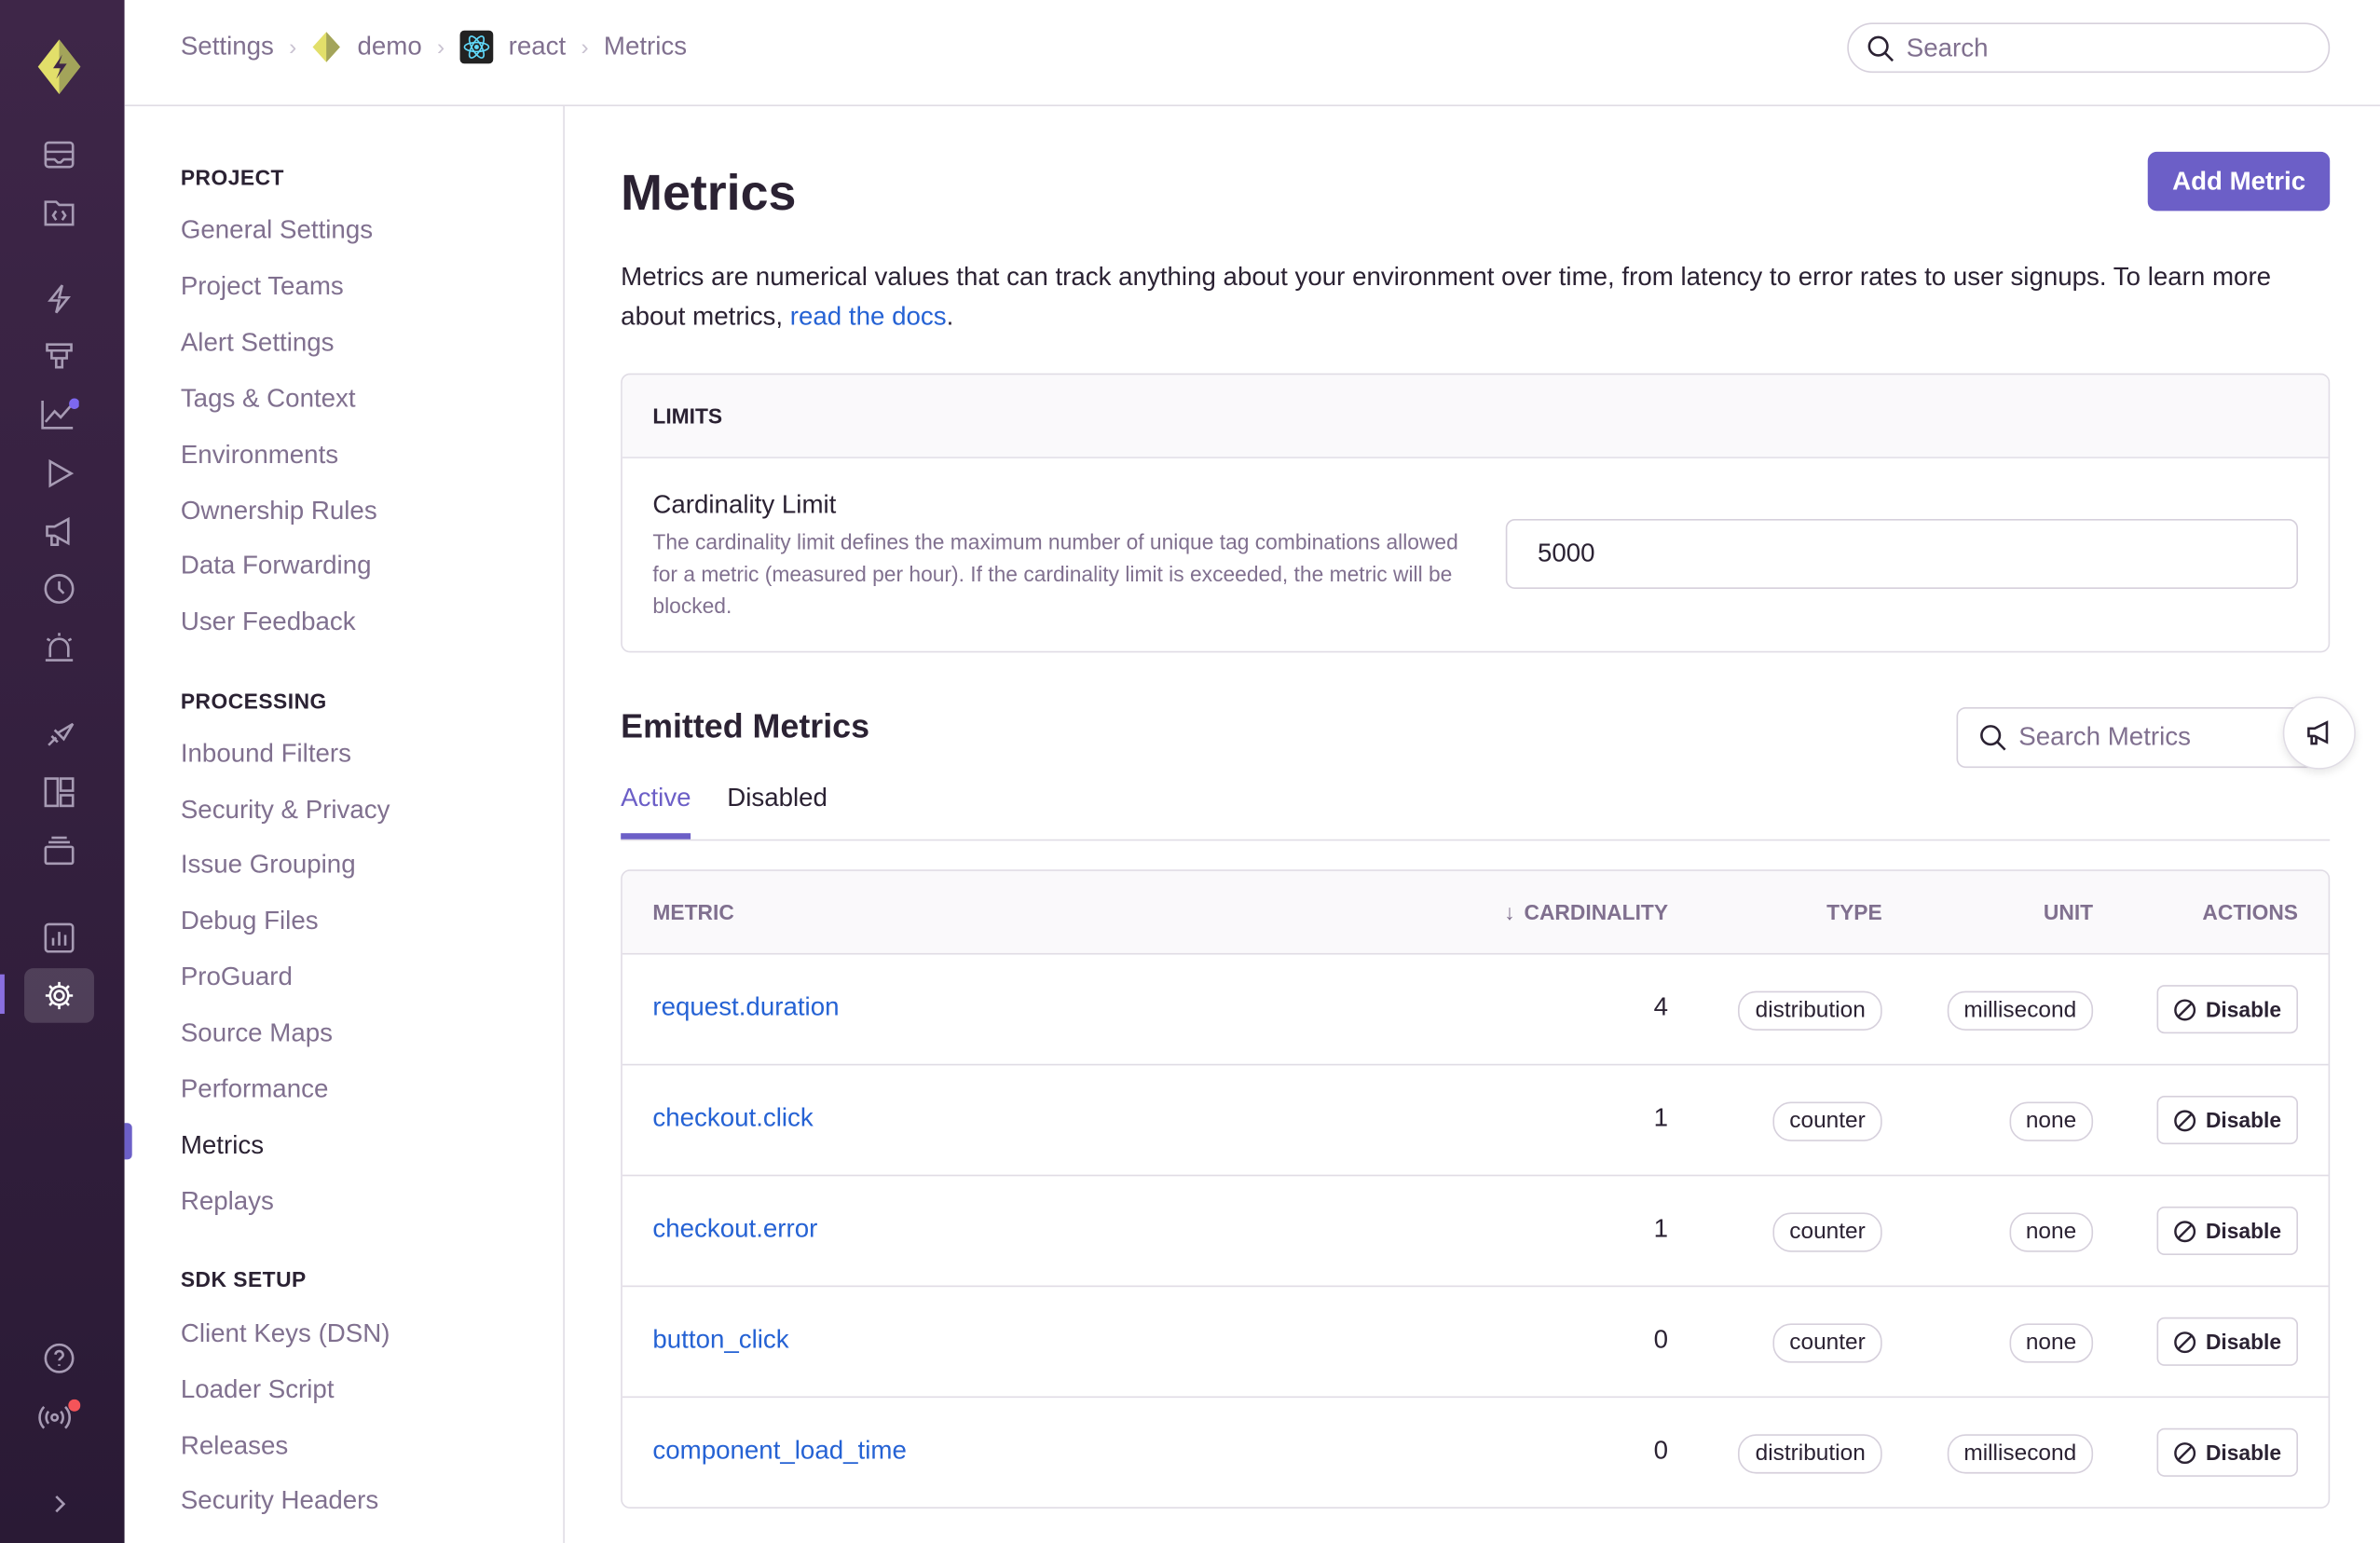 Image resolution: width=2380 pixels, height=1543 pixels. I want to click on org-logo-icon, so click(327, 47).